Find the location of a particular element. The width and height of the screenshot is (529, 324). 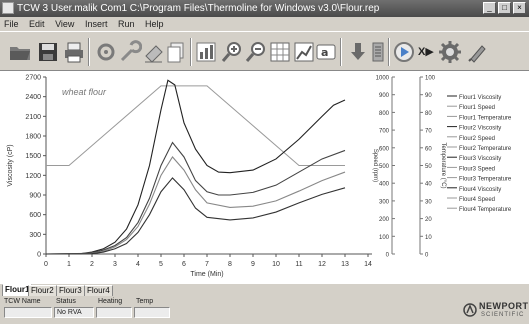

copy-icon is located at coordinates (176, 52).